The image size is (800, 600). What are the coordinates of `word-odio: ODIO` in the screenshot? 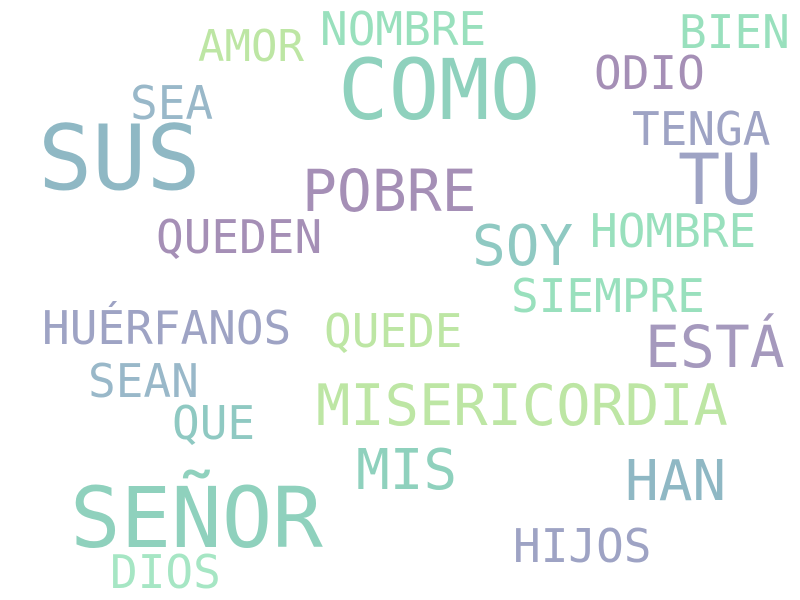 It's located at (649, 73).